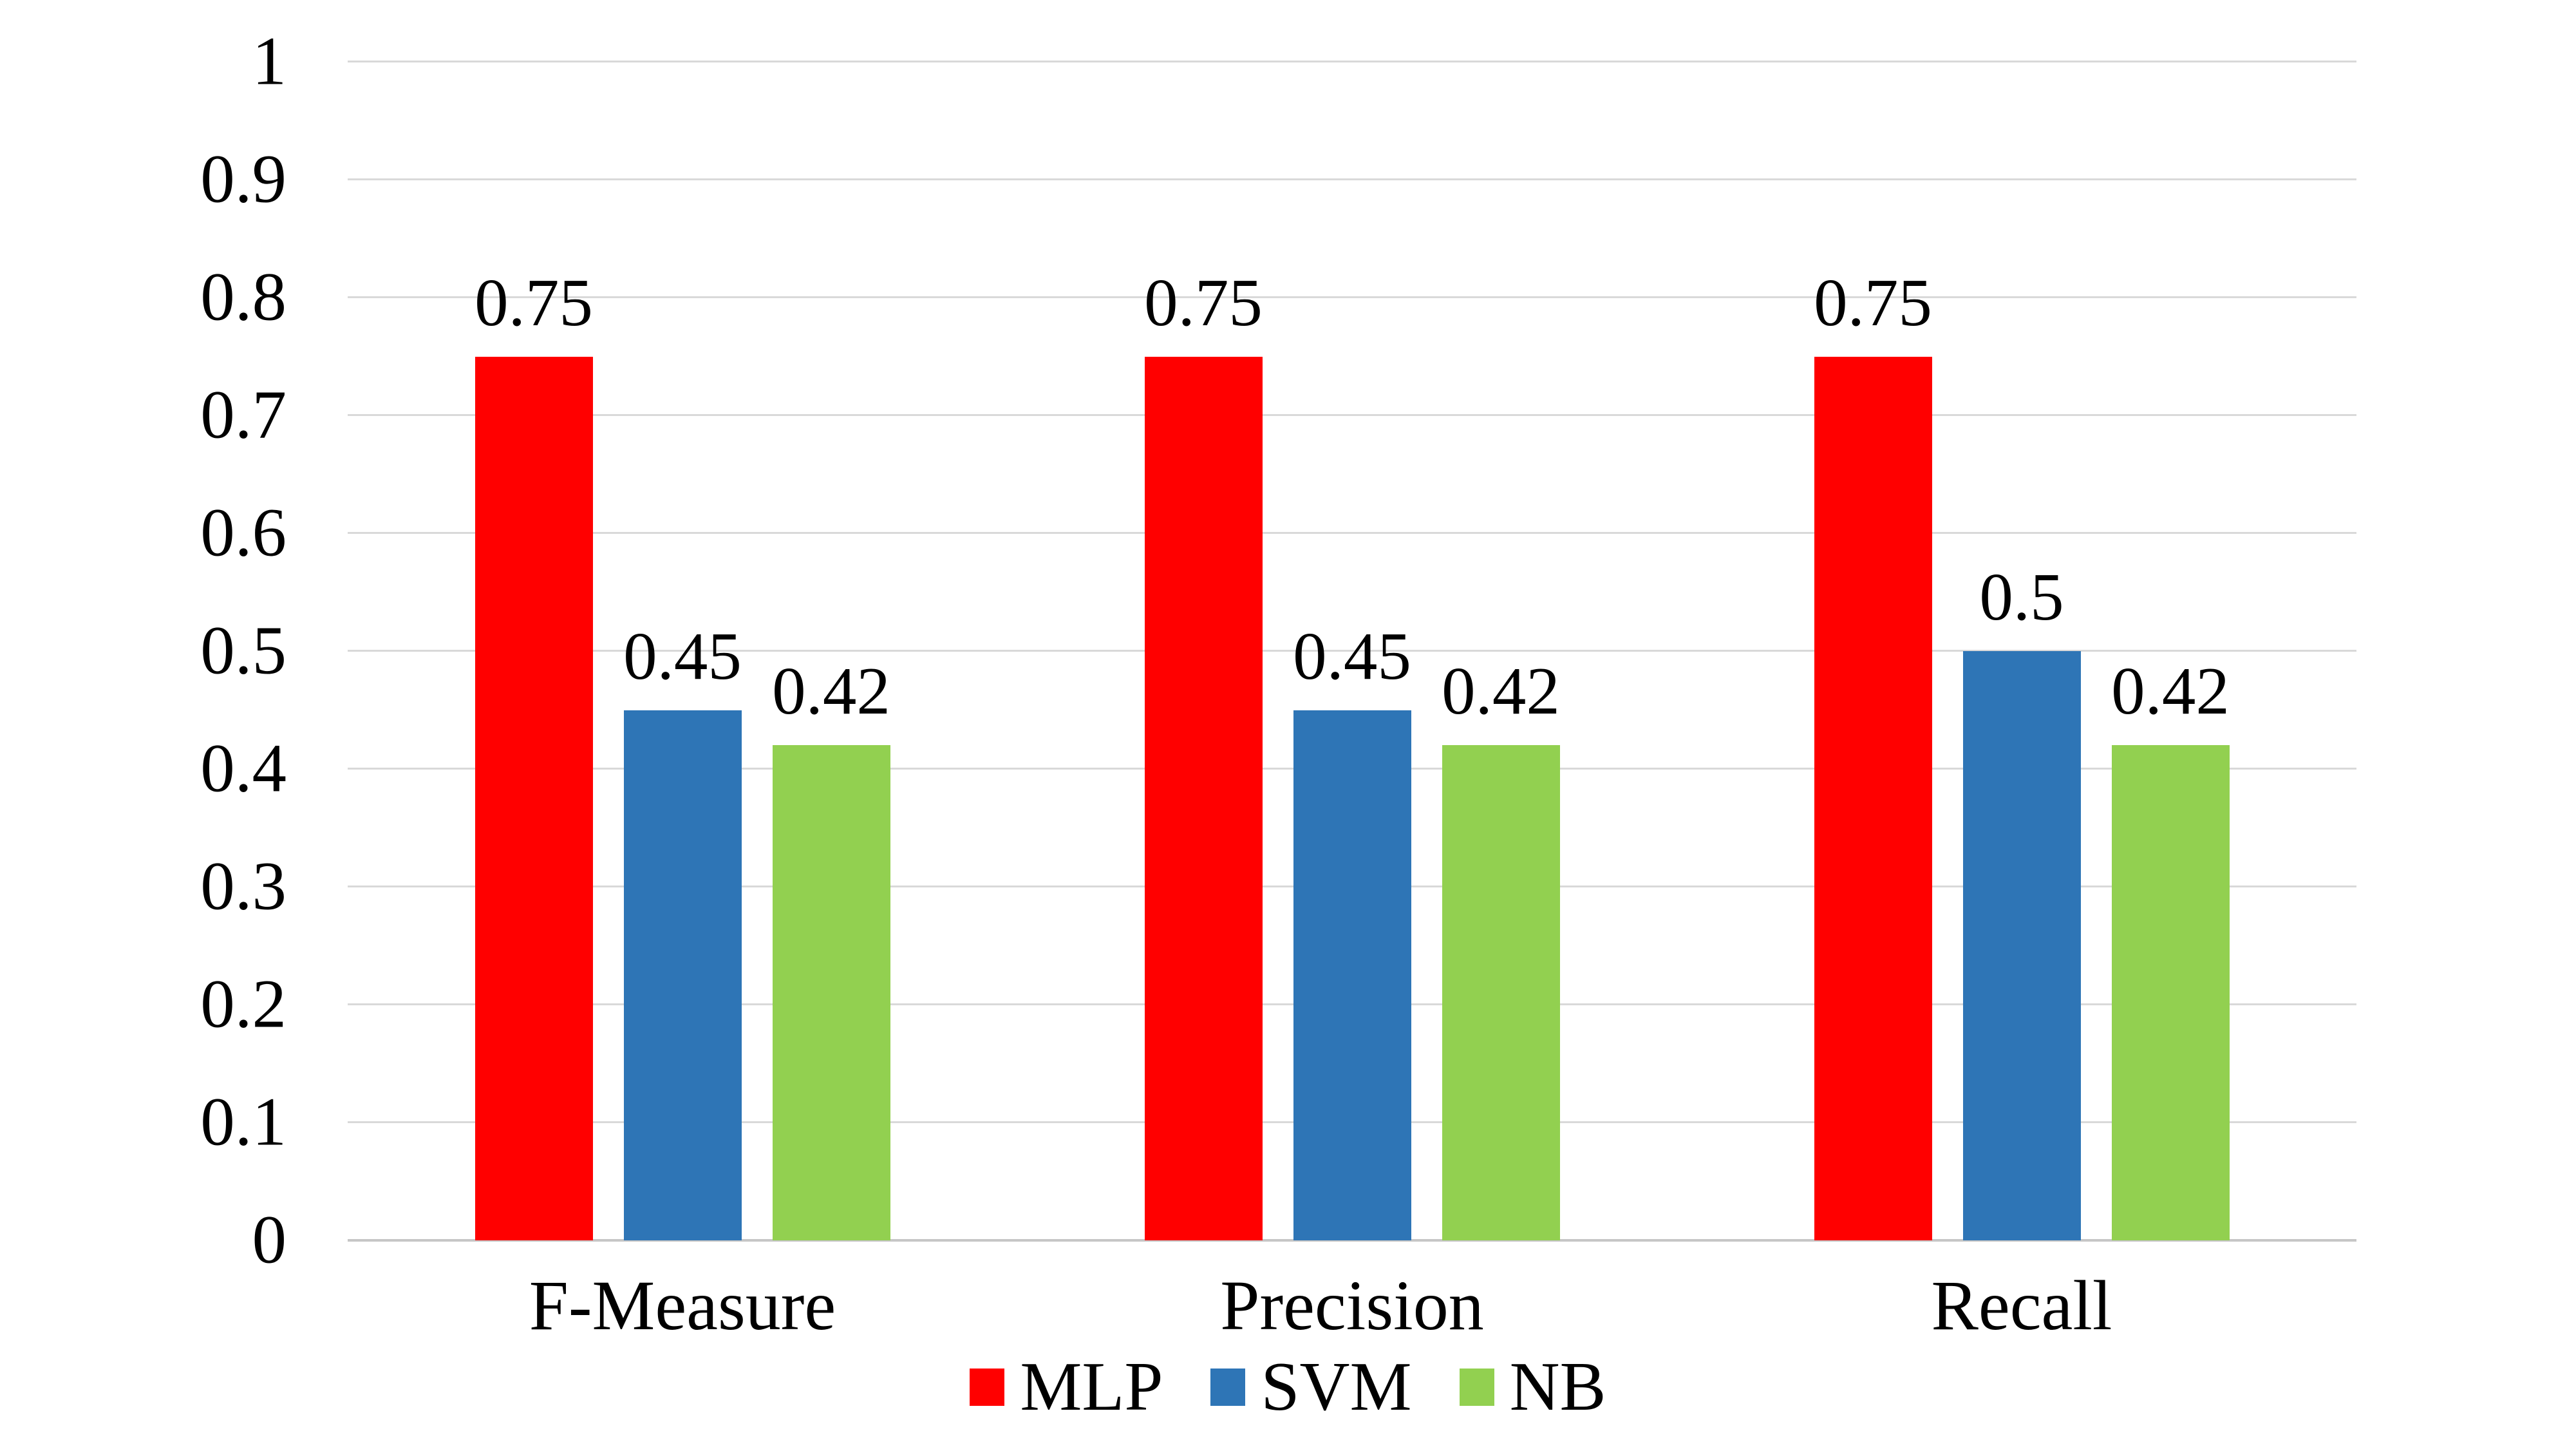 The image size is (2576, 1449). Describe the element at coordinates (269, 1240) in the screenshot. I see `y-tick-label: 0` at that location.